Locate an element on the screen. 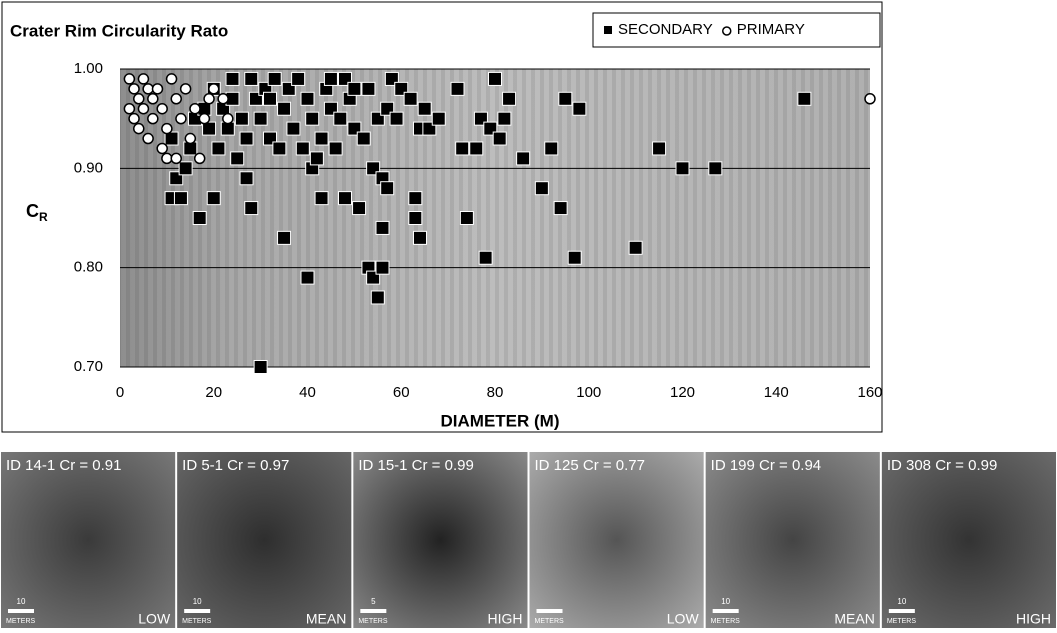 Image resolution: width=1057 pixels, height=633 pixels. legend is located at coordinates (736, 30).